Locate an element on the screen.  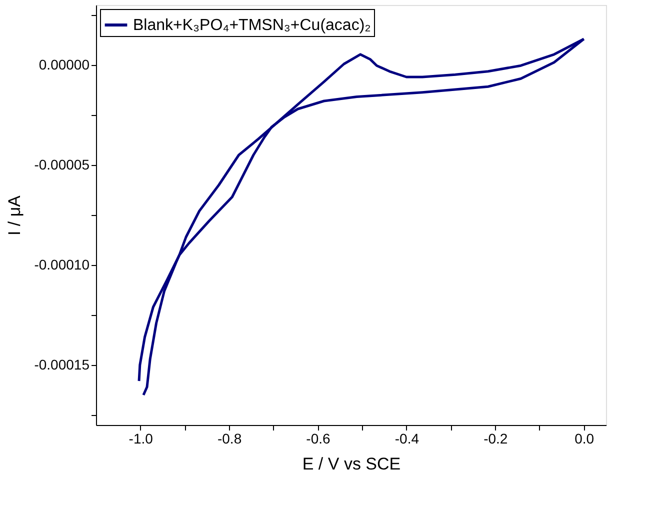
legend-label: Blank+K₃PO₄+TMSN₃+Cu(acac)₂ is located at coordinates (252, 25).